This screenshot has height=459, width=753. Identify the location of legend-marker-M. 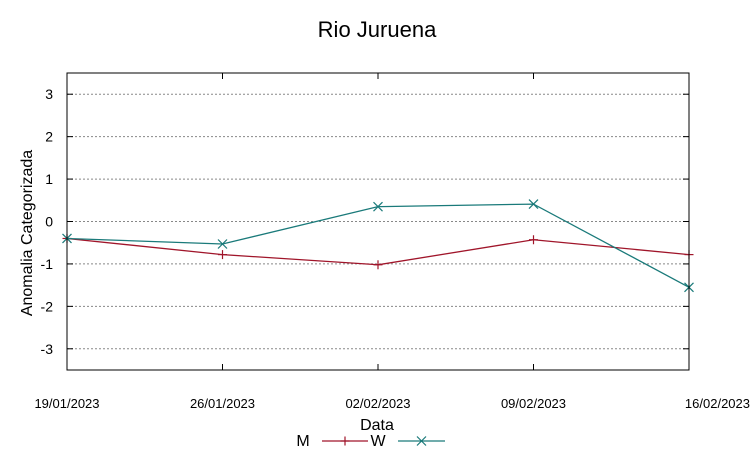
(345, 441).